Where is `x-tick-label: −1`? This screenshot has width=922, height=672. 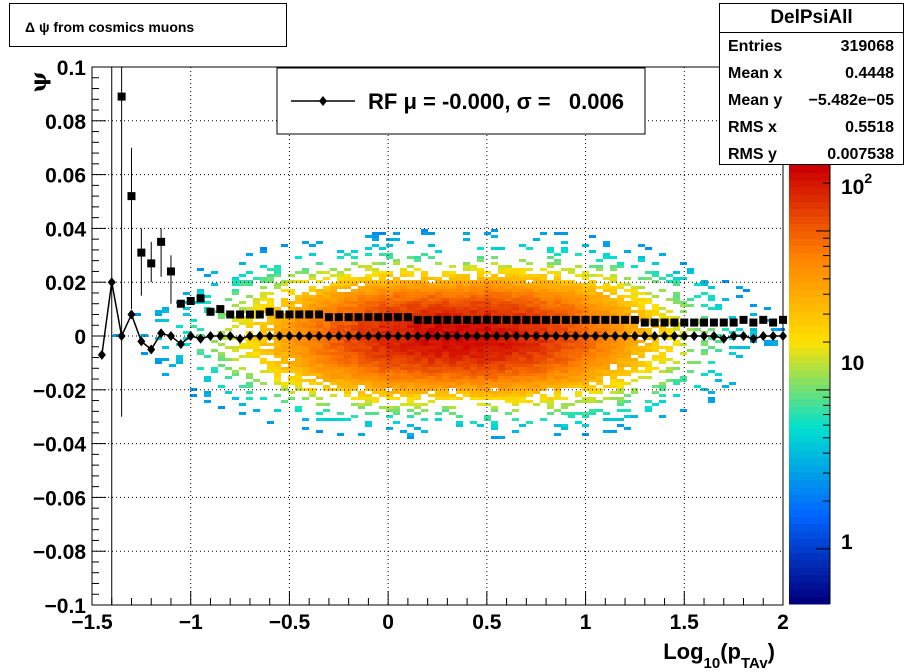 x-tick-label: −1 is located at coordinates (191, 622).